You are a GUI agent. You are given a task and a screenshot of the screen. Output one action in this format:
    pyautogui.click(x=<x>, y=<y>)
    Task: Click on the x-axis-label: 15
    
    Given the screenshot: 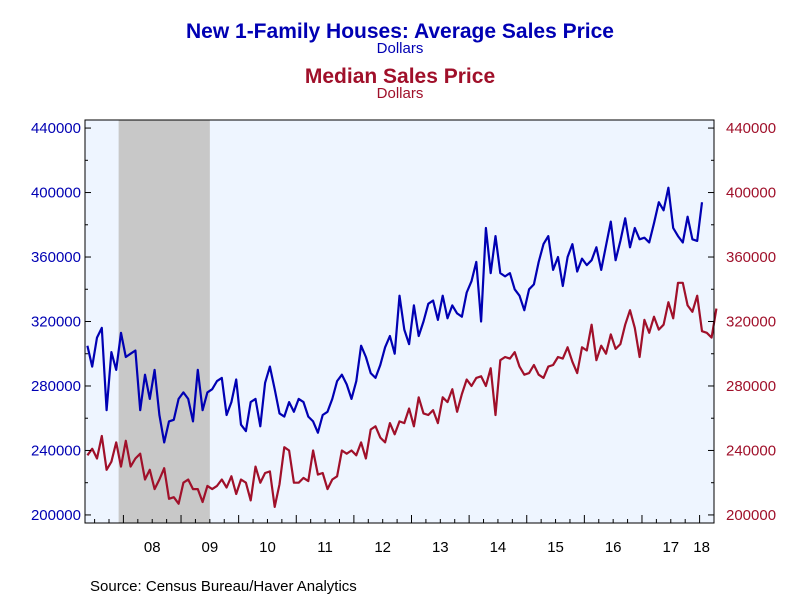 What is the action you would take?
    pyautogui.click(x=555, y=547)
    